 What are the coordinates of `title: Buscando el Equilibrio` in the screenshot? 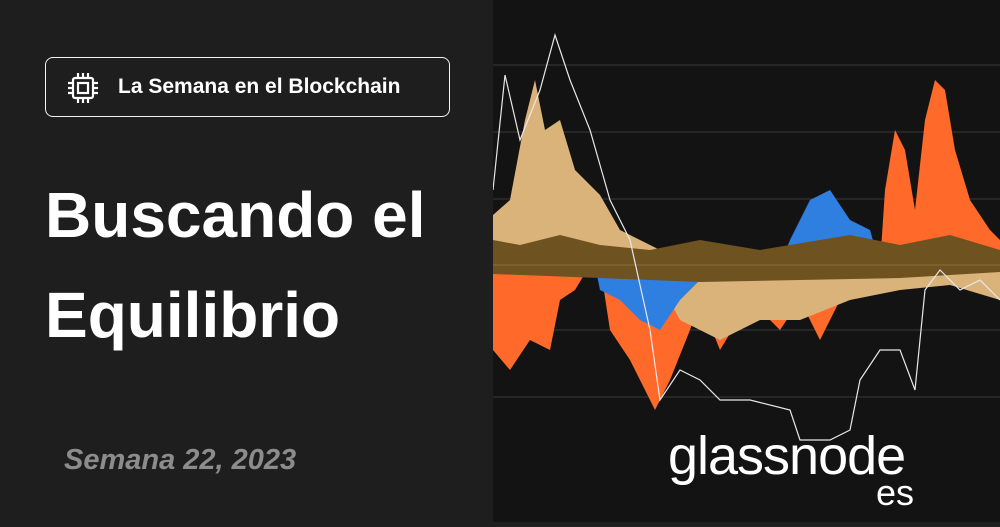 It's located at (235, 265).